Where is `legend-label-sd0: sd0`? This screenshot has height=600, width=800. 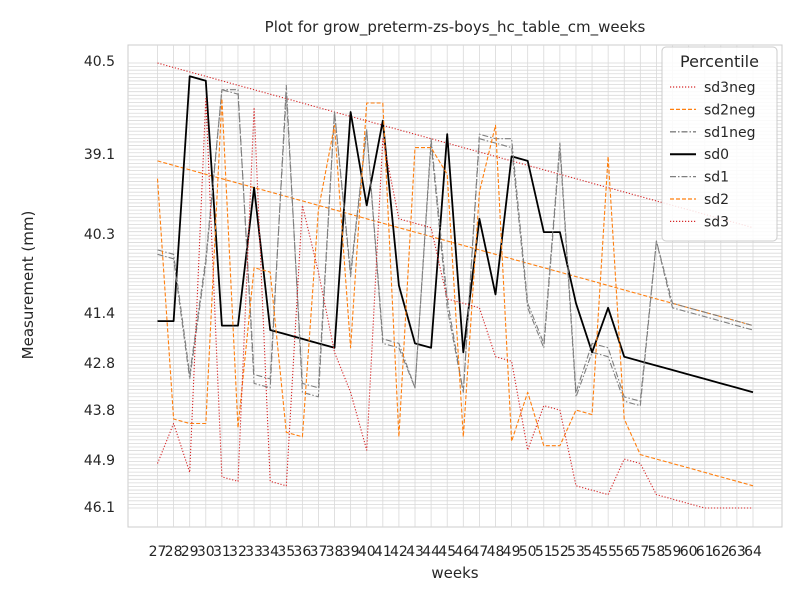
legend-label-sd0: sd0 is located at coordinates (716, 155).